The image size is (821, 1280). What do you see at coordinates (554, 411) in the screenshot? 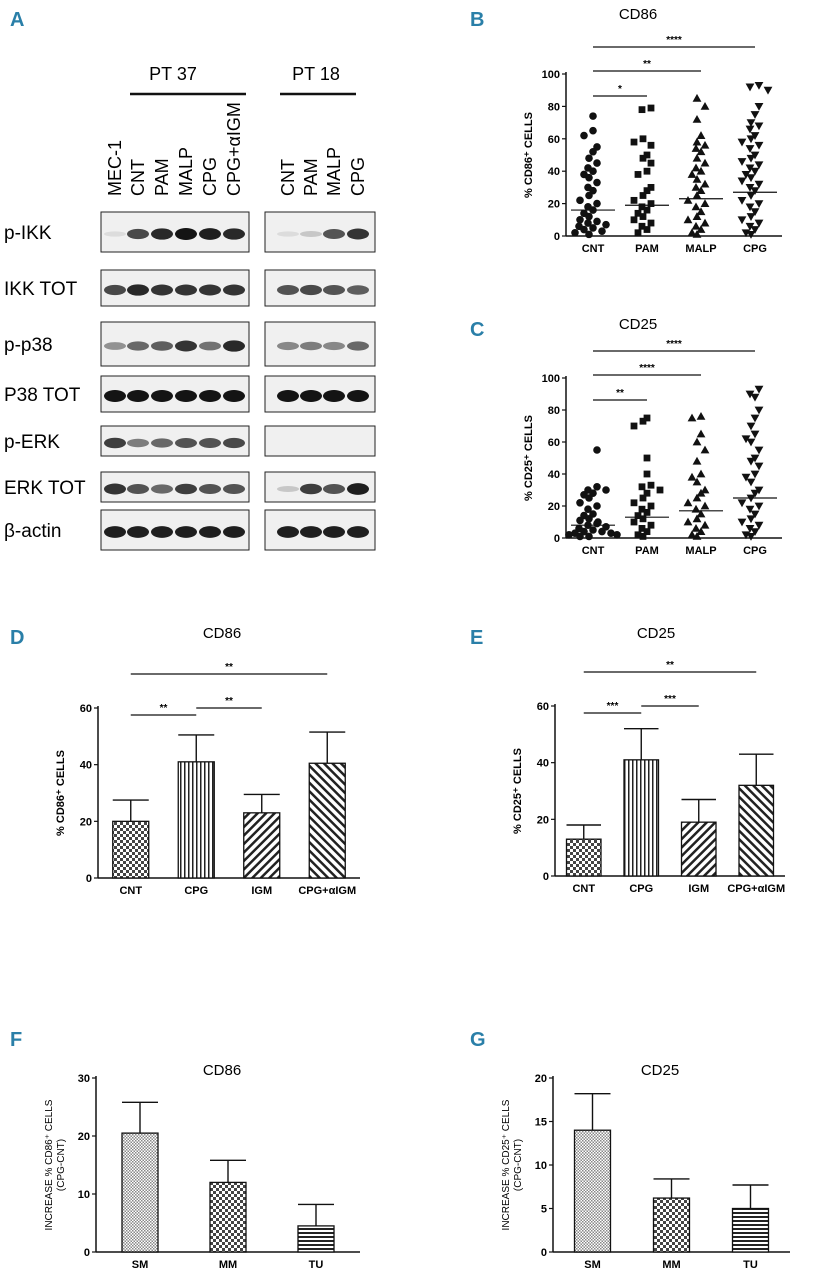
I see `y-tick-label: 80` at bounding box center [554, 411].